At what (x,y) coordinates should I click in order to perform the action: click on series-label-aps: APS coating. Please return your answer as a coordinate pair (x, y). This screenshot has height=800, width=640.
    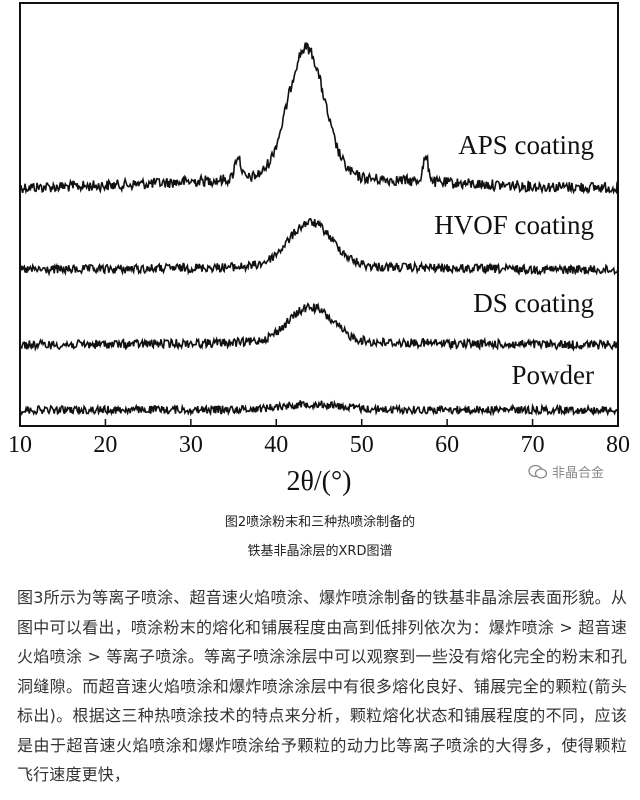
    Looking at the image, I should click on (526, 145).